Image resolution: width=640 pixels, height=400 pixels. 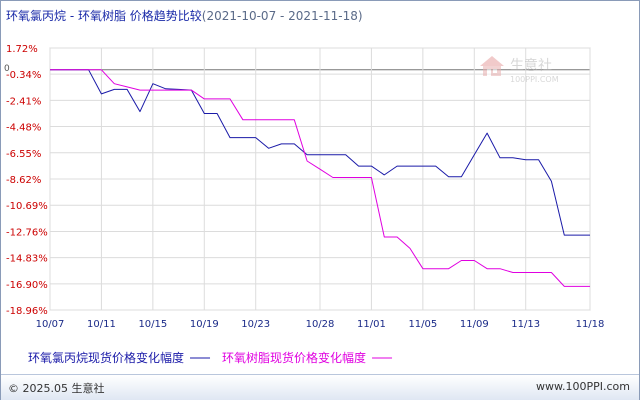 What do you see at coordinates (525, 324) in the screenshot?
I see `x-tick-label: 11/13` at bounding box center [525, 324].